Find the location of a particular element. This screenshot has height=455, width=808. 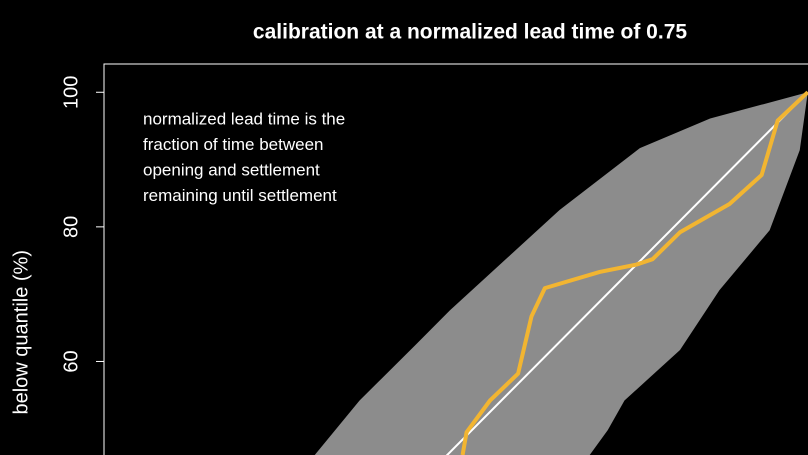

y-tick-label: 100 is located at coordinates (71, 92).